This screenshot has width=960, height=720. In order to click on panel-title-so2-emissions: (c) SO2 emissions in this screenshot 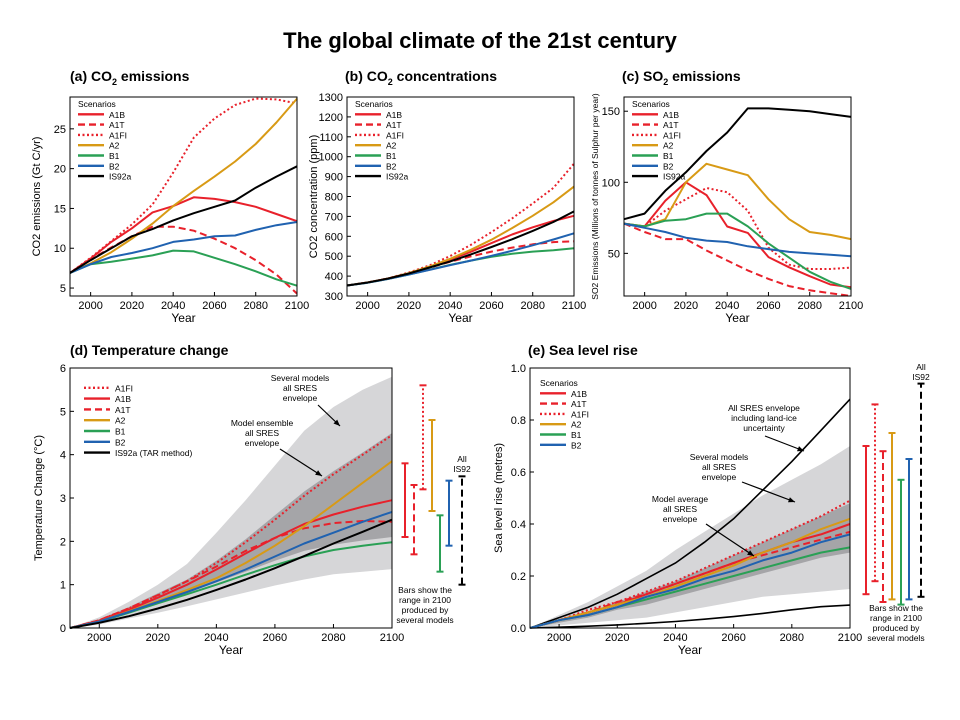, I will do `click(681, 77)`.